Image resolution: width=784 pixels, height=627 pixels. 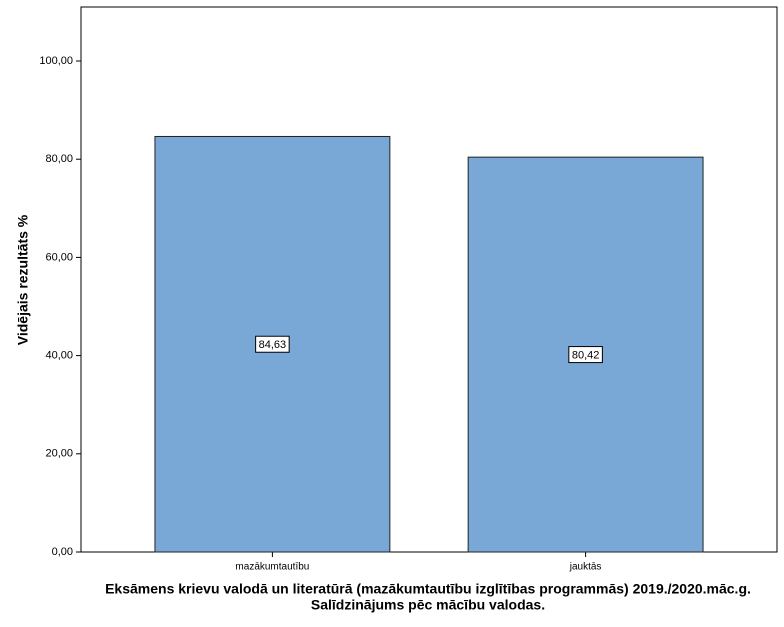 I want to click on x-tick-label: mazākumtautību, so click(x=272, y=567).